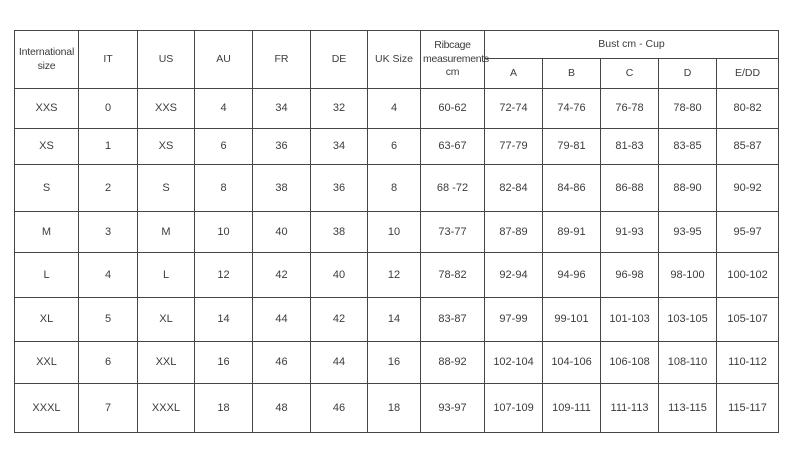 This screenshot has width=792, height=468. Describe the element at coordinates (571, 362) in the screenshot. I see `table-cell: 104-106` at that location.